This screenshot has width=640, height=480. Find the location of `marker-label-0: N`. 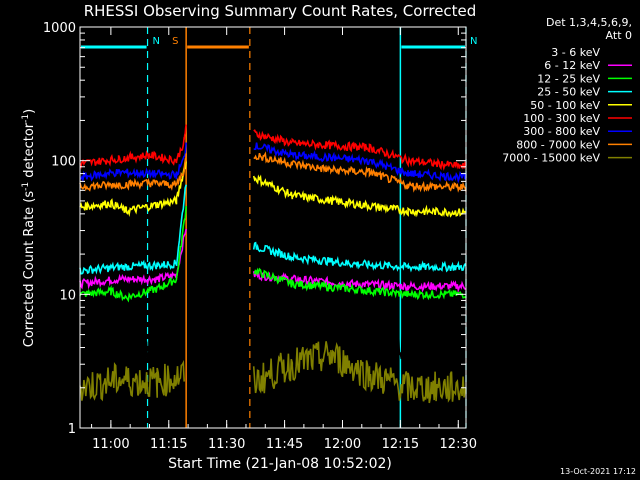

marker-label-0: N is located at coordinates (156, 41).